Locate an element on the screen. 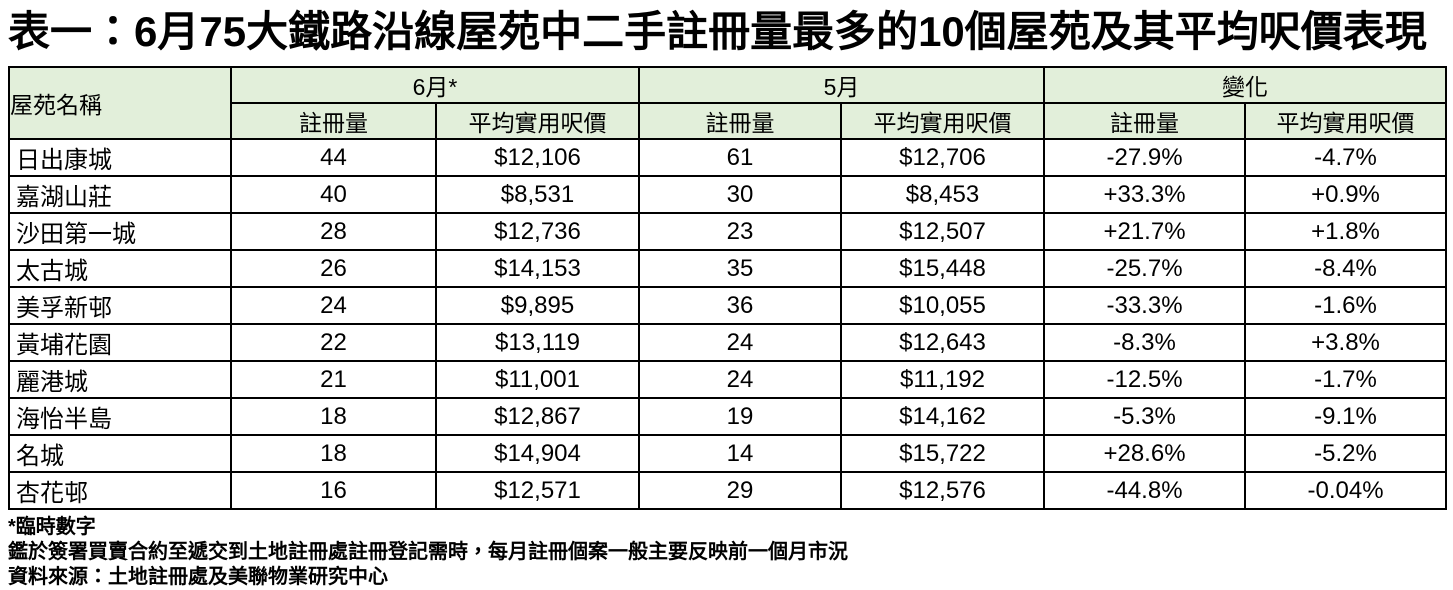 The image size is (1453, 590). jun-registrations-cell: 44 is located at coordinates (333, 157).